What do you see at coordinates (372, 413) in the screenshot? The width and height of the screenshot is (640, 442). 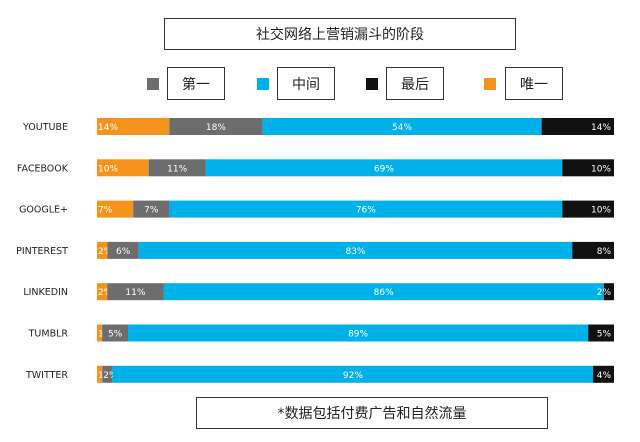 I see `footnote: *数据包括付费广告和自然流量` at bounding box center [372, 413].